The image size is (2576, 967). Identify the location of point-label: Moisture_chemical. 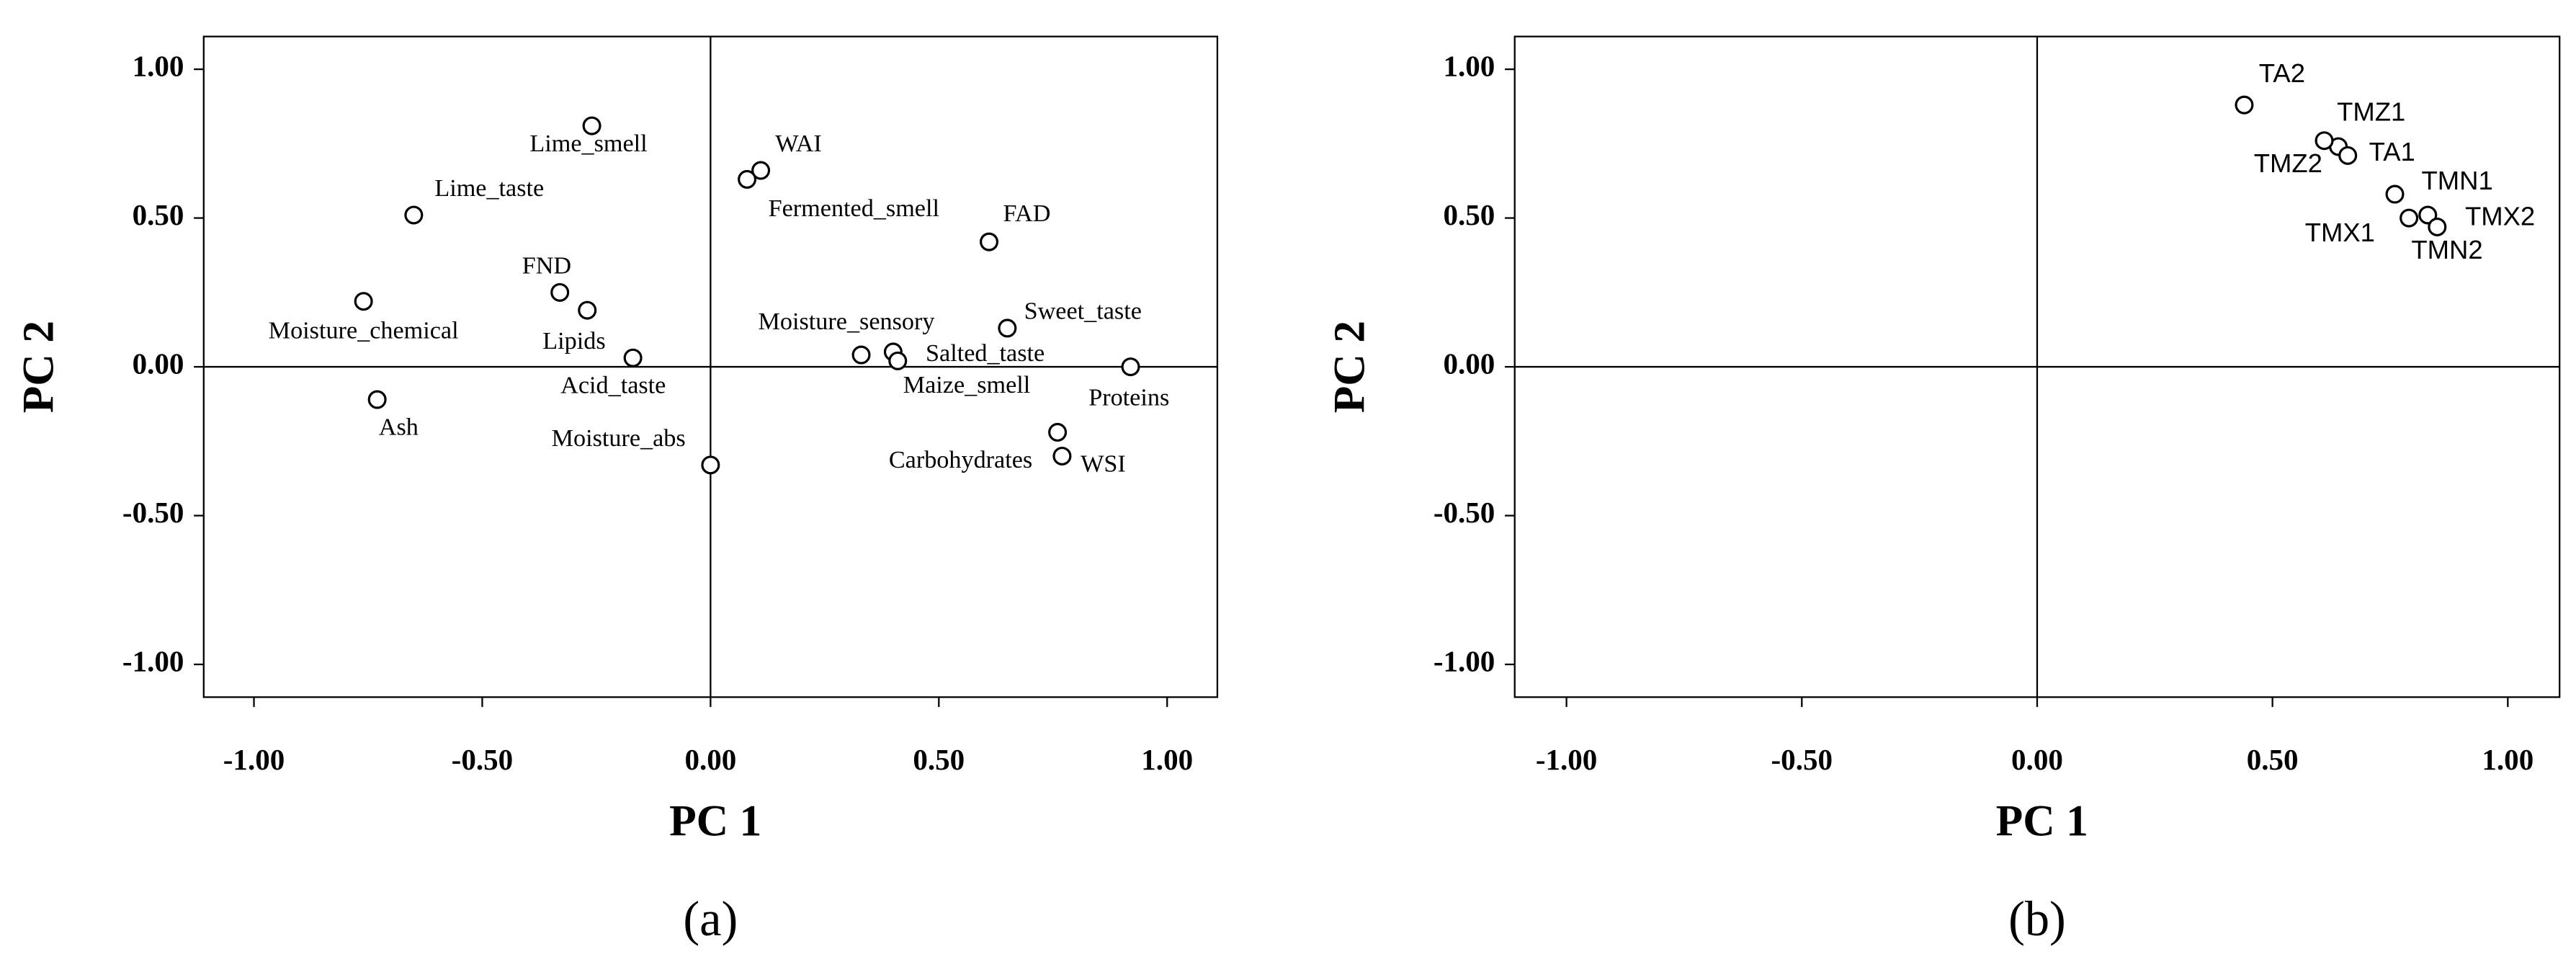
(364, 330).